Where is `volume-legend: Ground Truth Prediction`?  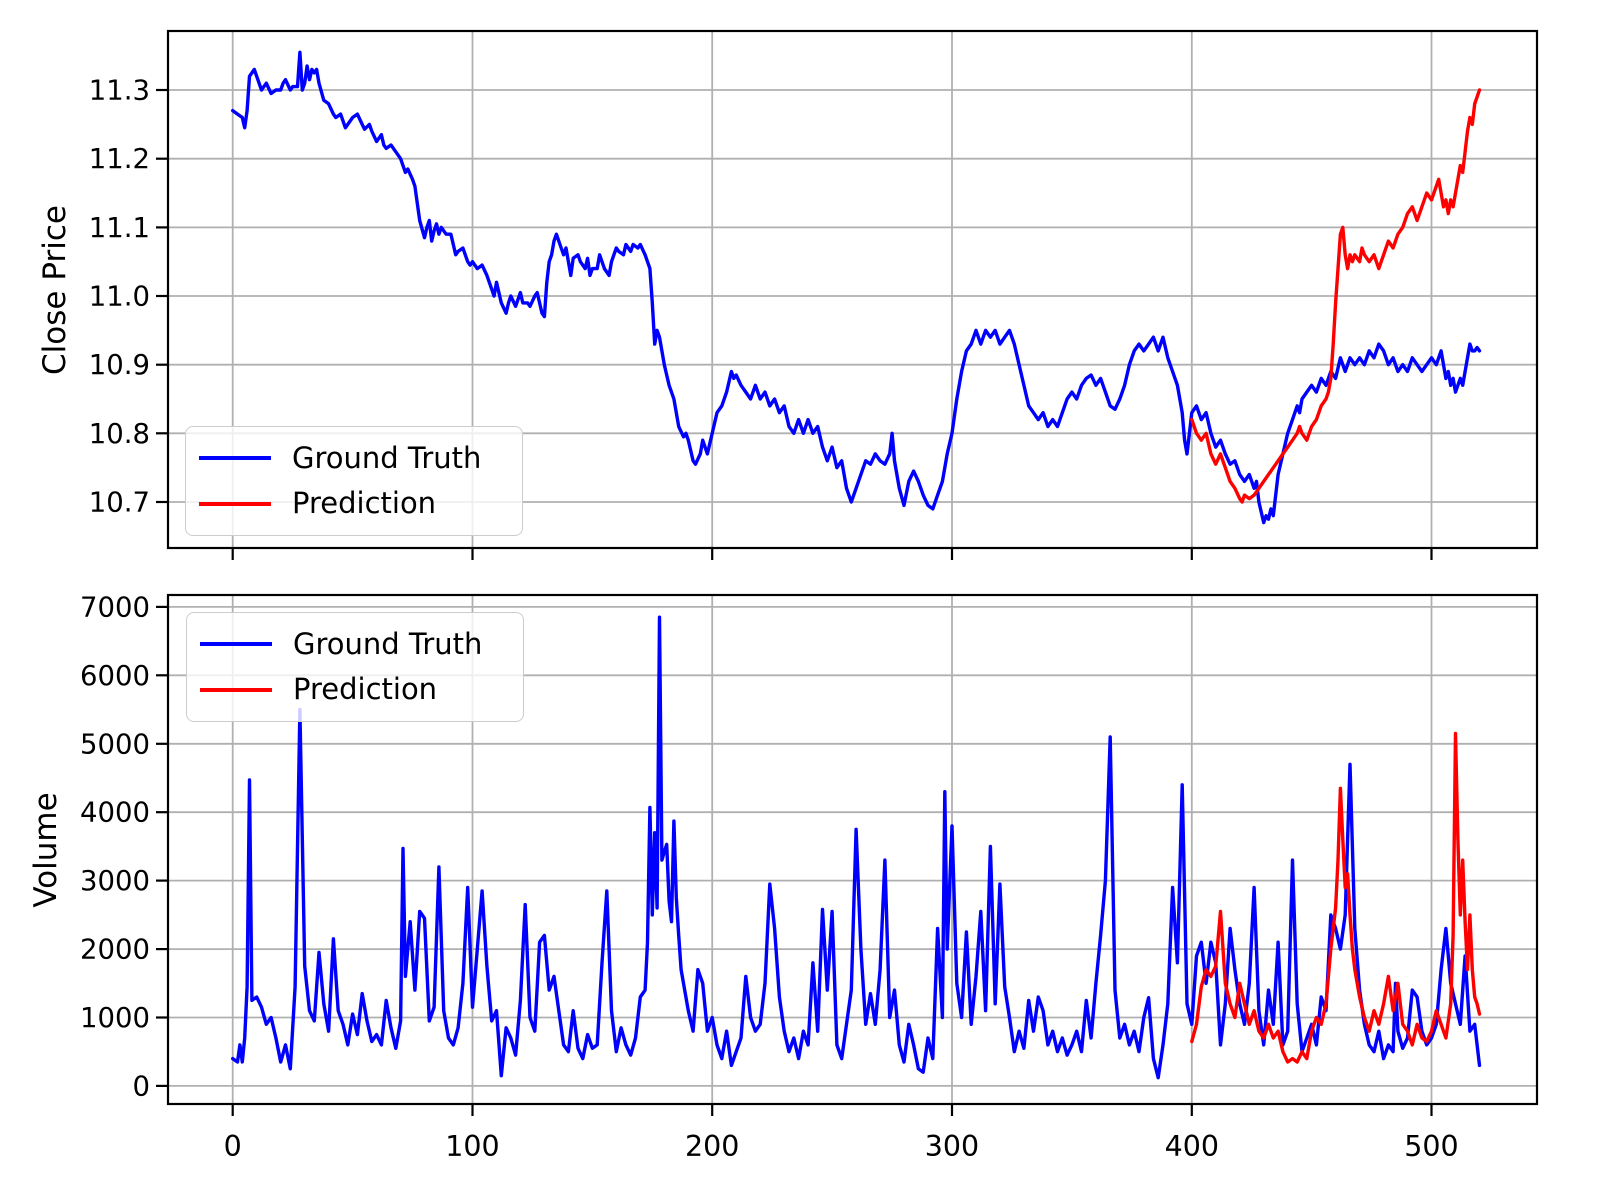 volume-legend: Ground Truth Prediction is located at coordinates (355, 667).